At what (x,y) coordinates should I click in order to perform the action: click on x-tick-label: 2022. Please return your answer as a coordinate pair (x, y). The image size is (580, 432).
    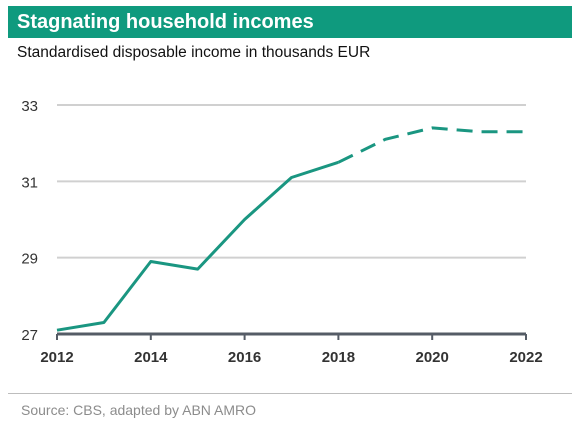
    Looking at the image, I should click on (525, 357).